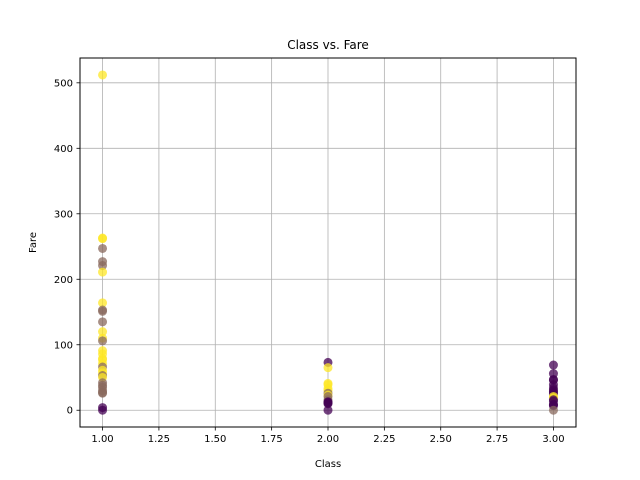 This screenshot has width=640, height=480. I want to click on y-tick-label: 300, so click(63, 214).